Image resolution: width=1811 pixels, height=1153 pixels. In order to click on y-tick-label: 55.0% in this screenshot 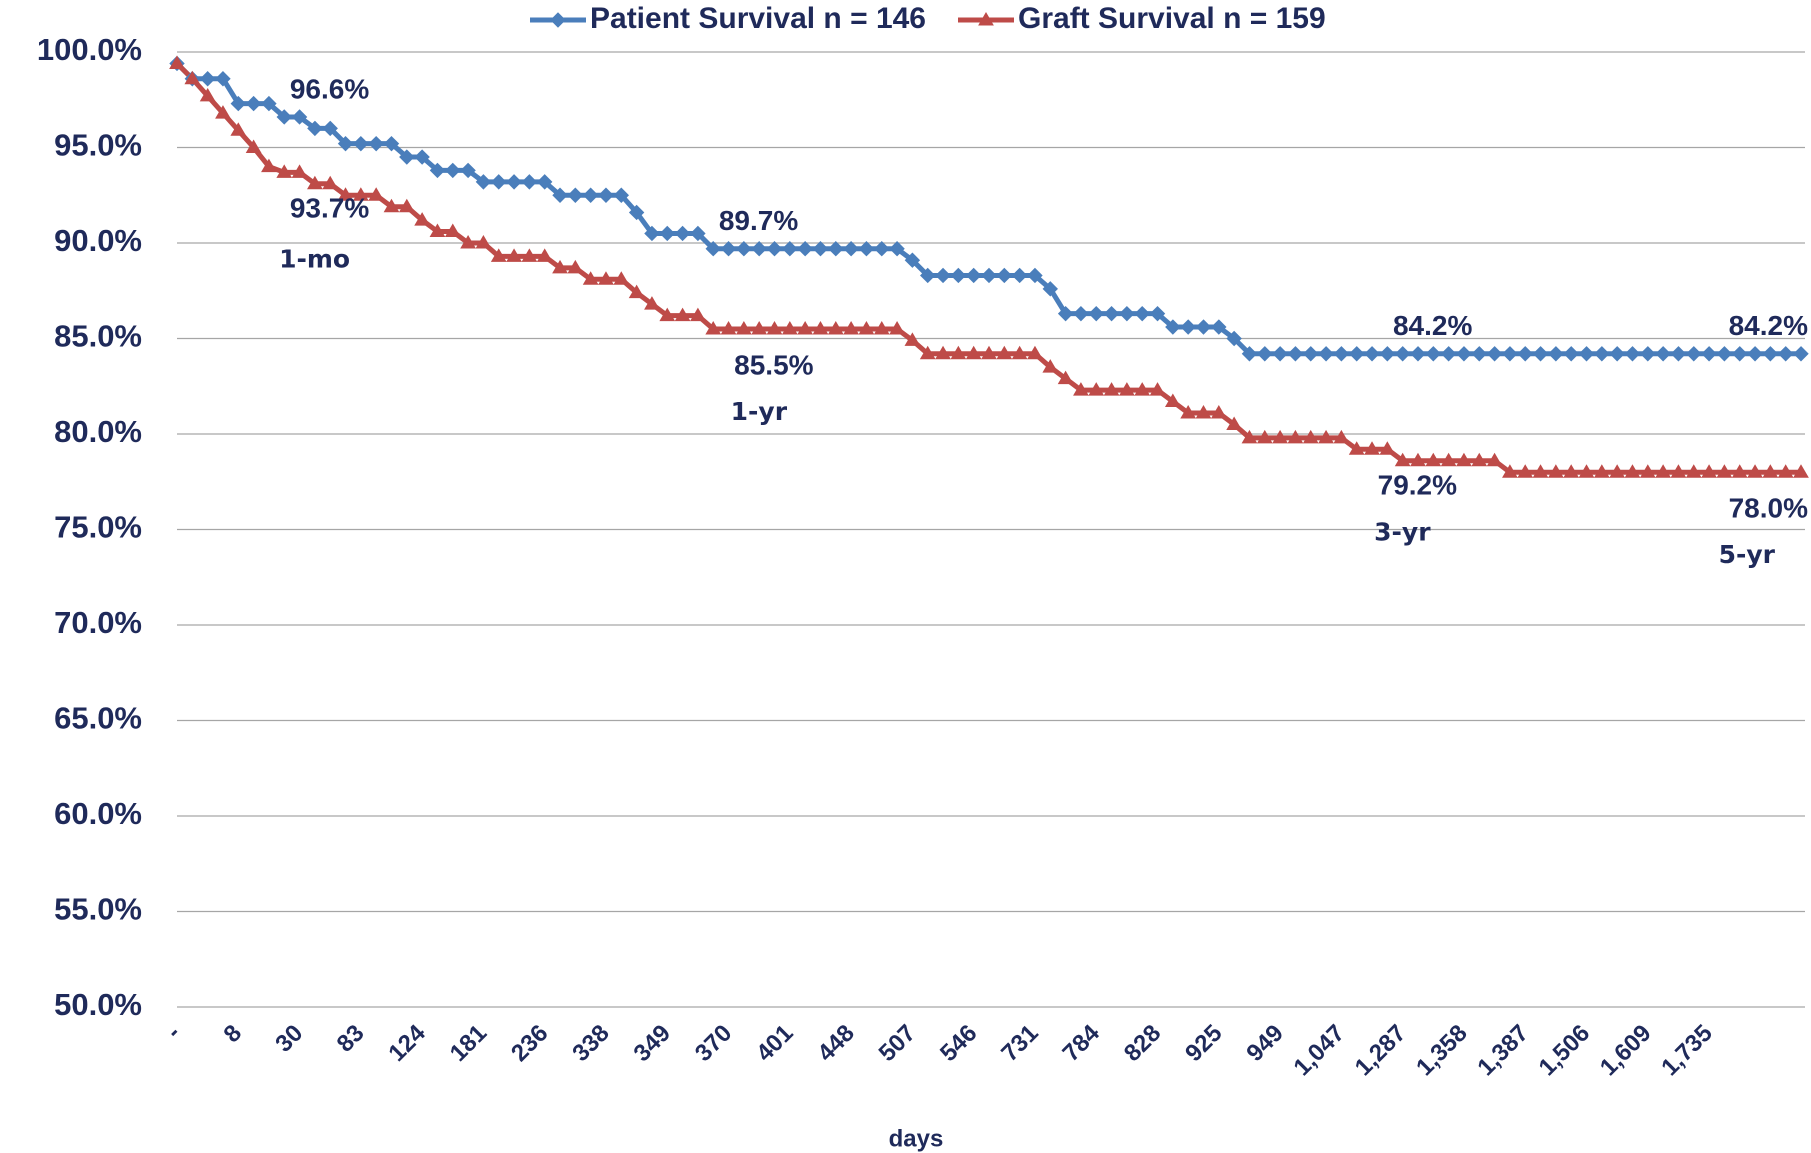, I will do `click(98, 909)`.